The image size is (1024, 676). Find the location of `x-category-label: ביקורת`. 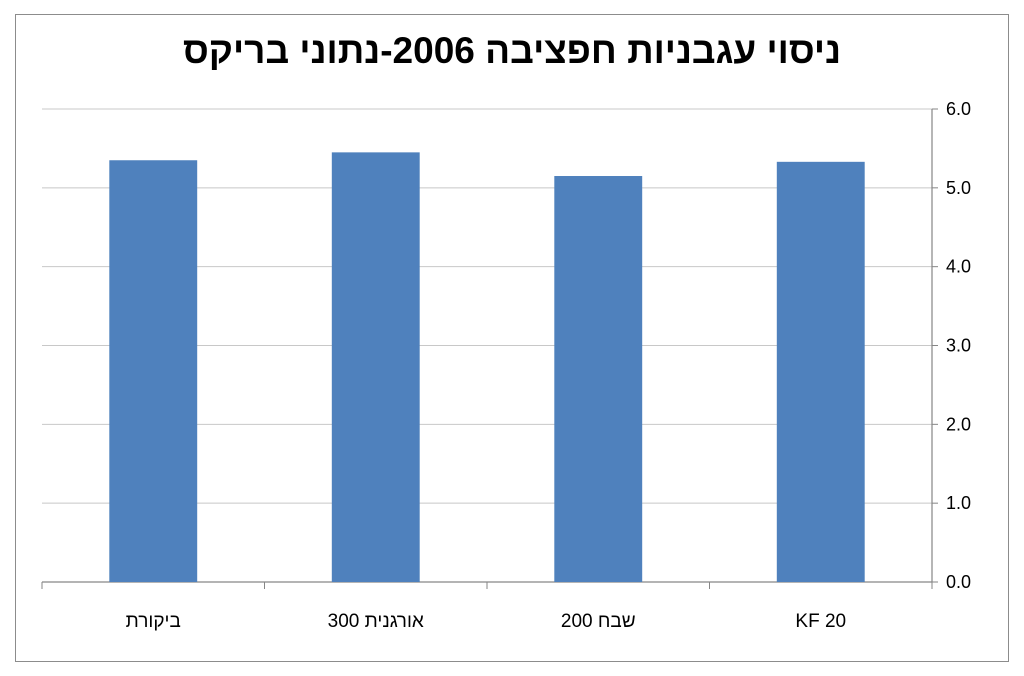

x-category-label: ביקורת is located at coordinates (153, 621).